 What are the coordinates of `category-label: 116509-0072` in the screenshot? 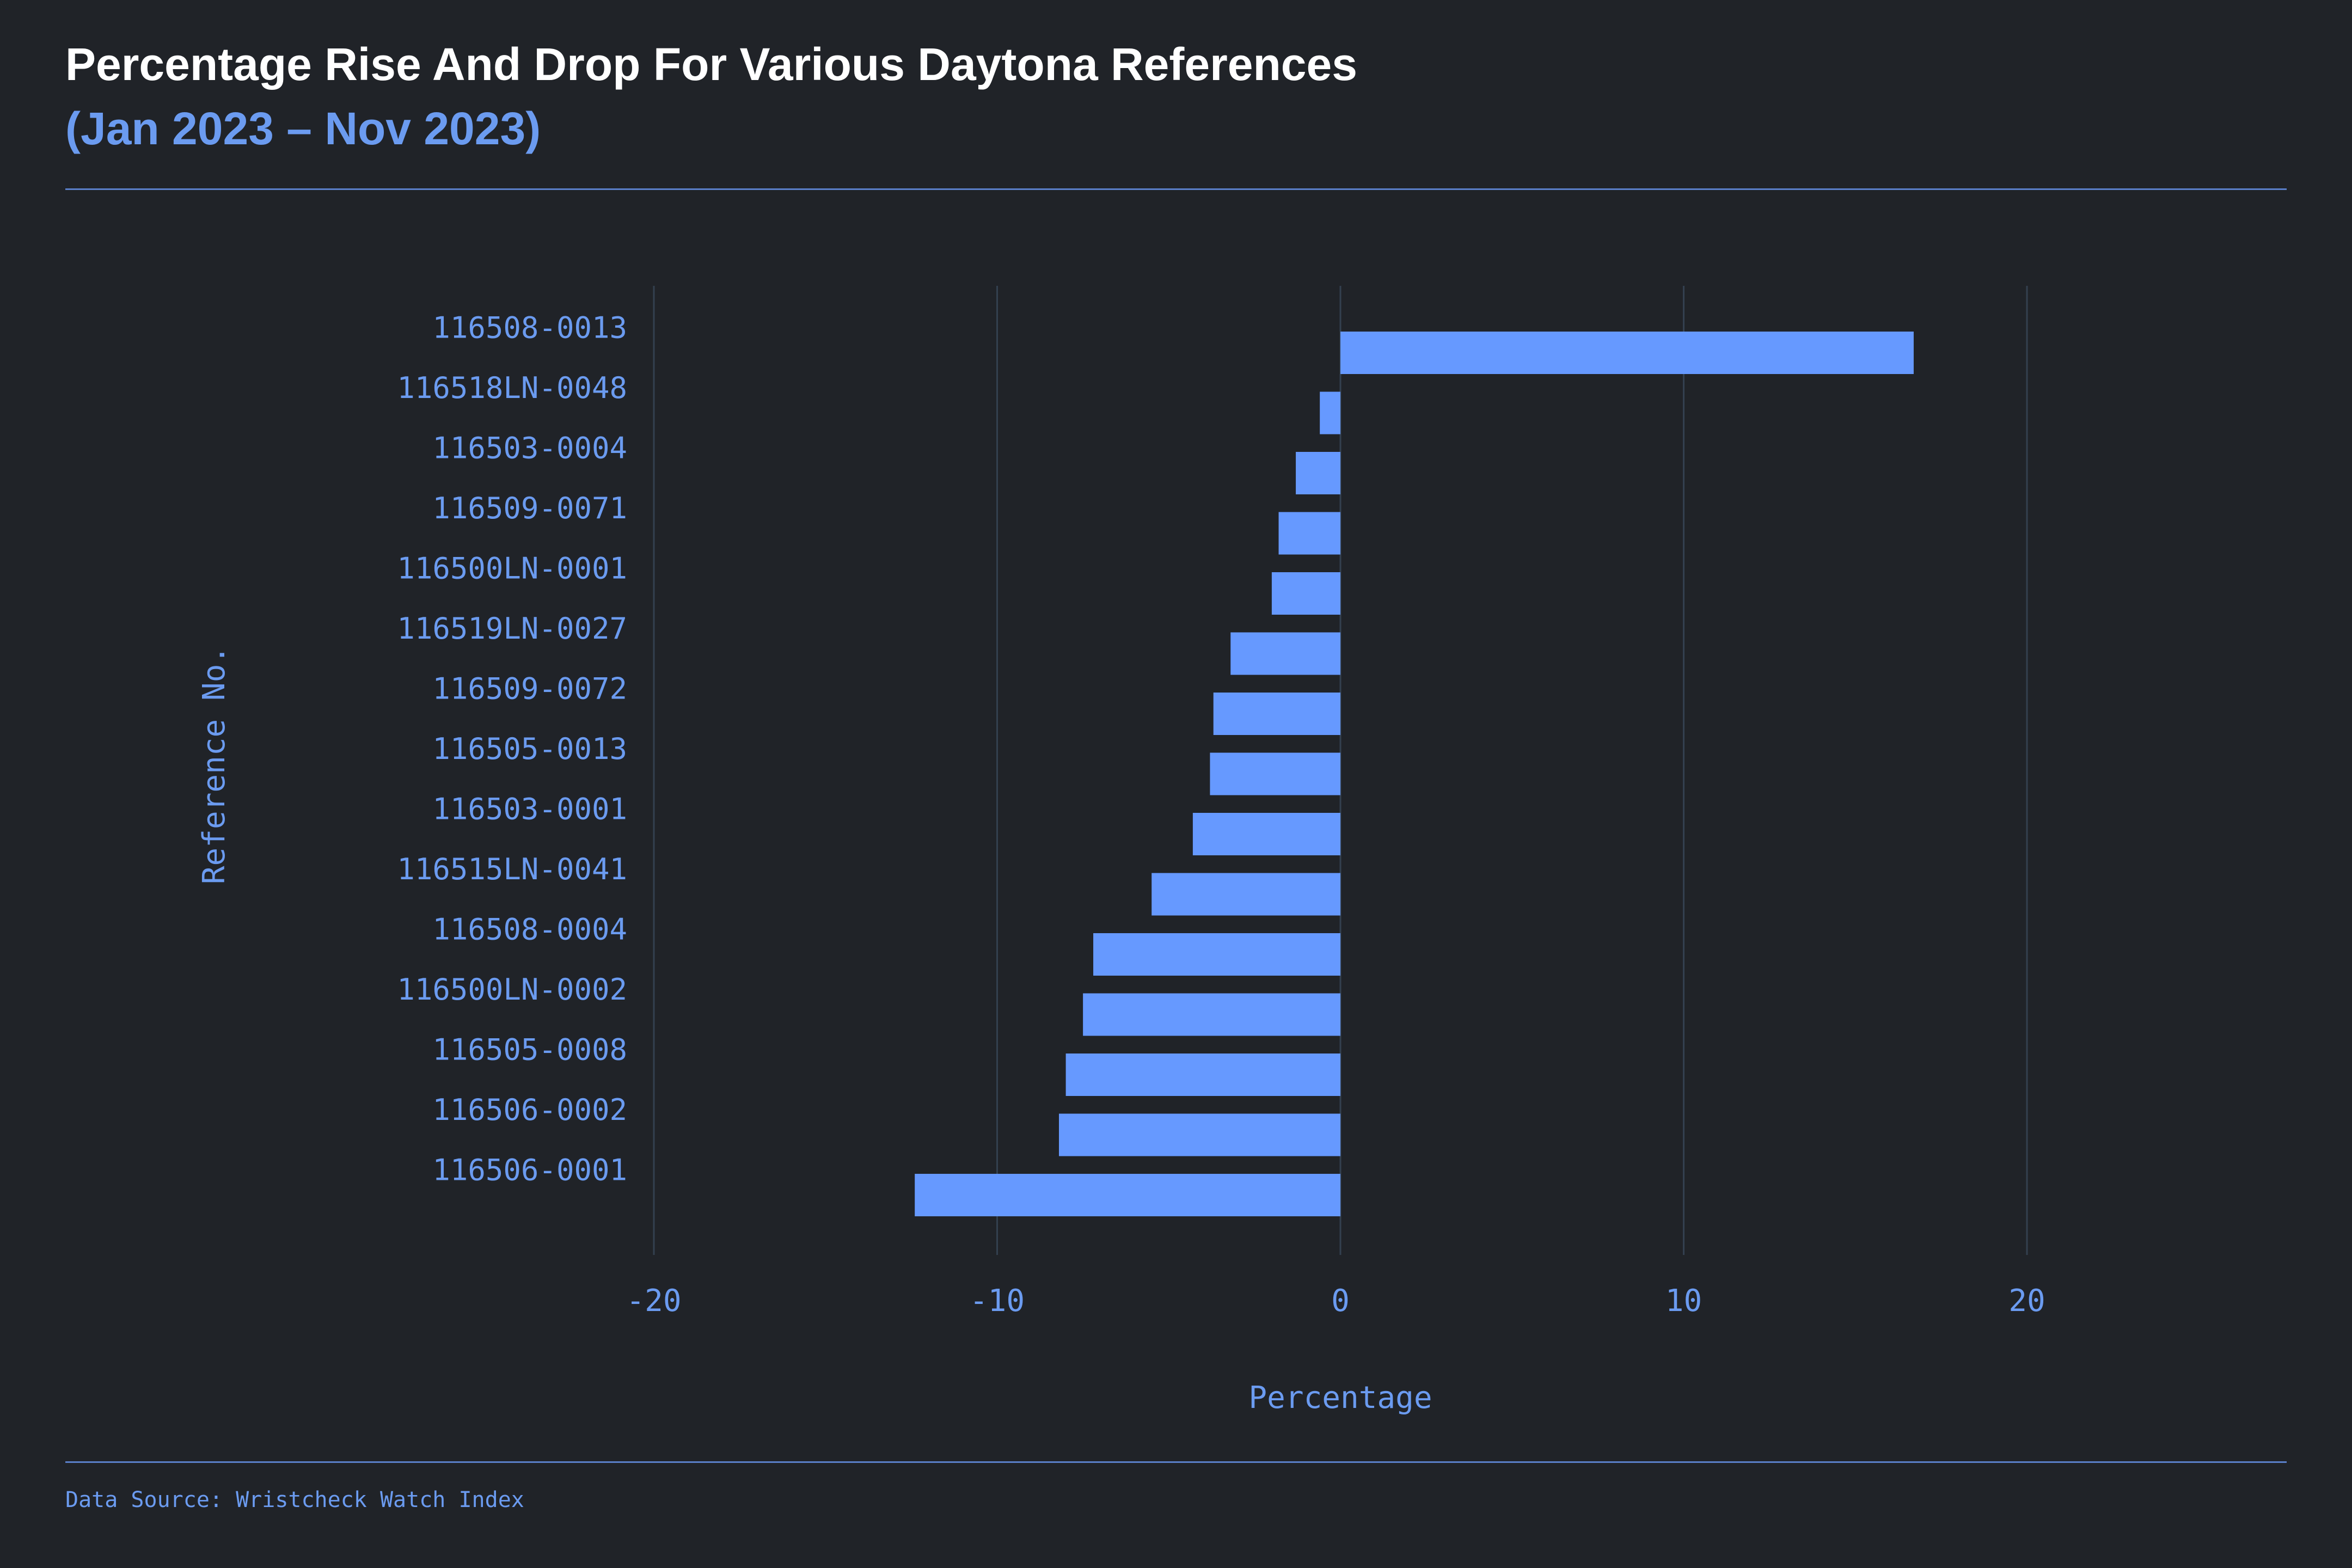 It's located at (529, 689).